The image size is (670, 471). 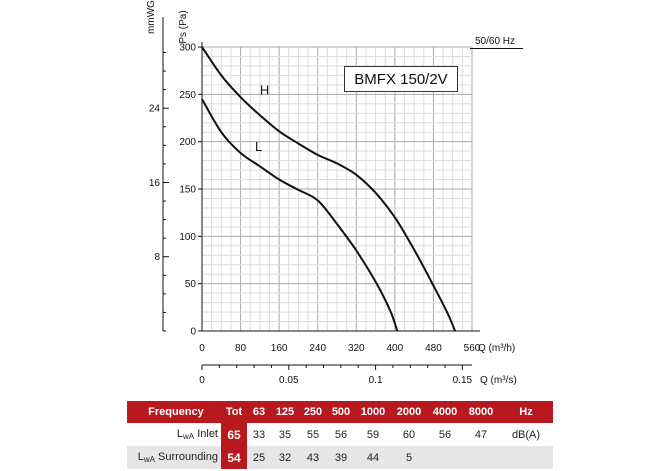 I want to click on noise-value-cell: 5, so click(x=409, y=457).